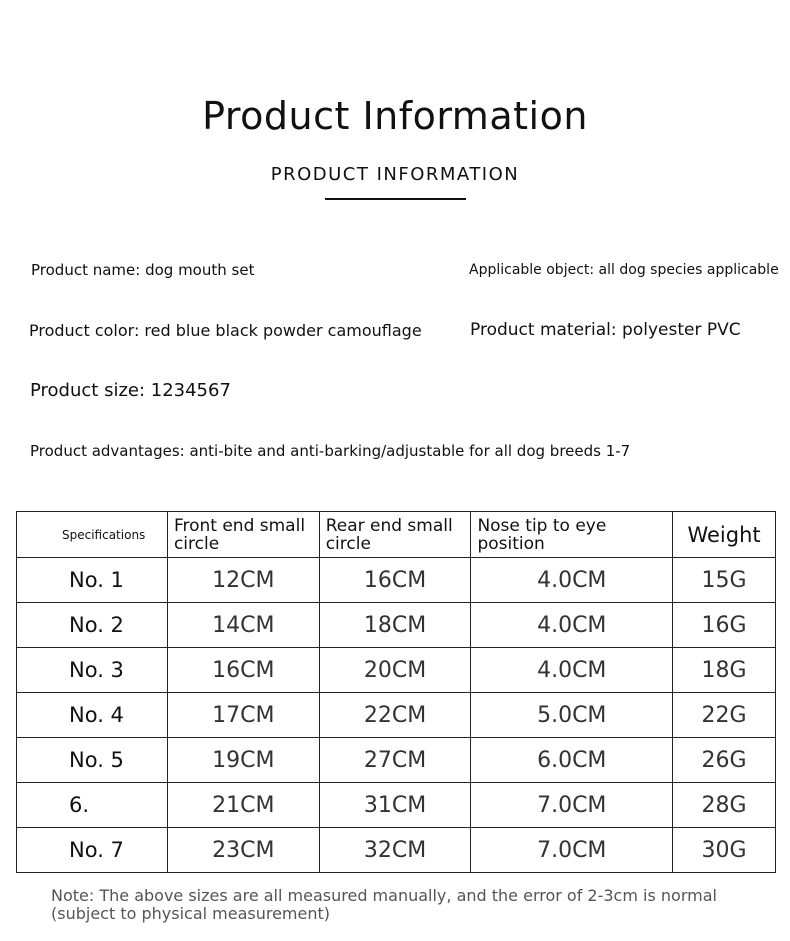 Image resolution: width=790 pixels, height=941 pixels. Describe the element at coordinates (243, 580) in the screenshot. I see `front-end-cell: 12CM` at that location.